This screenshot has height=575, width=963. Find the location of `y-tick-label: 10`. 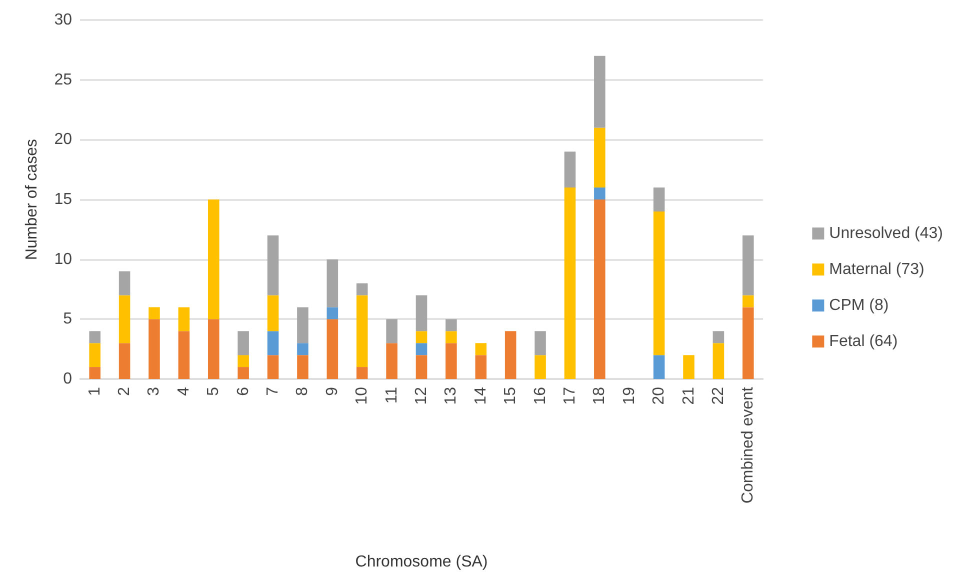

y-tick-label: 10 is located at coordinates (63, 259).